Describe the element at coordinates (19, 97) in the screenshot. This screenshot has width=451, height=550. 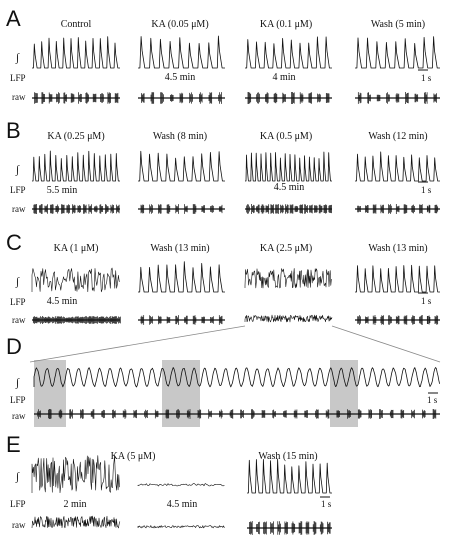
I see `row-label-raw-a: raw` at that location.